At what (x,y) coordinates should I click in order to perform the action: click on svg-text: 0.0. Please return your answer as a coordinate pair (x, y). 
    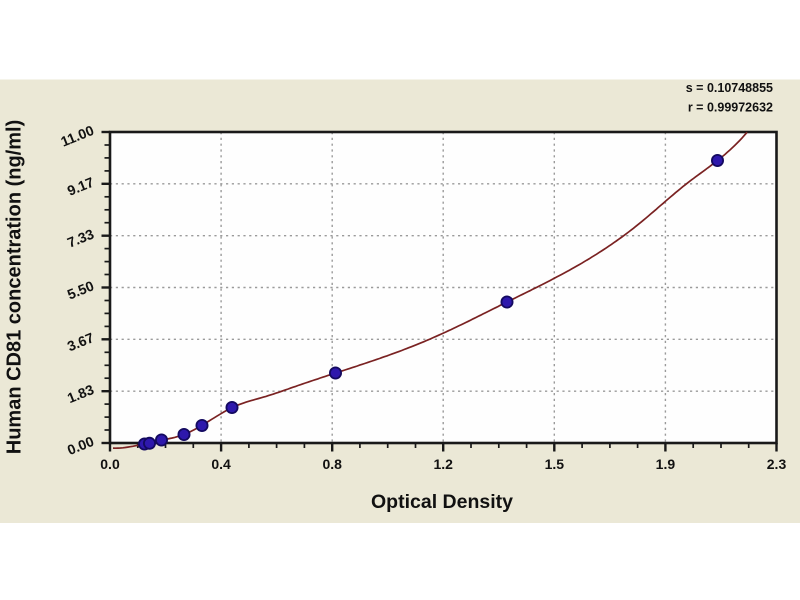
    Looking at the image, I should click on (110, 464).